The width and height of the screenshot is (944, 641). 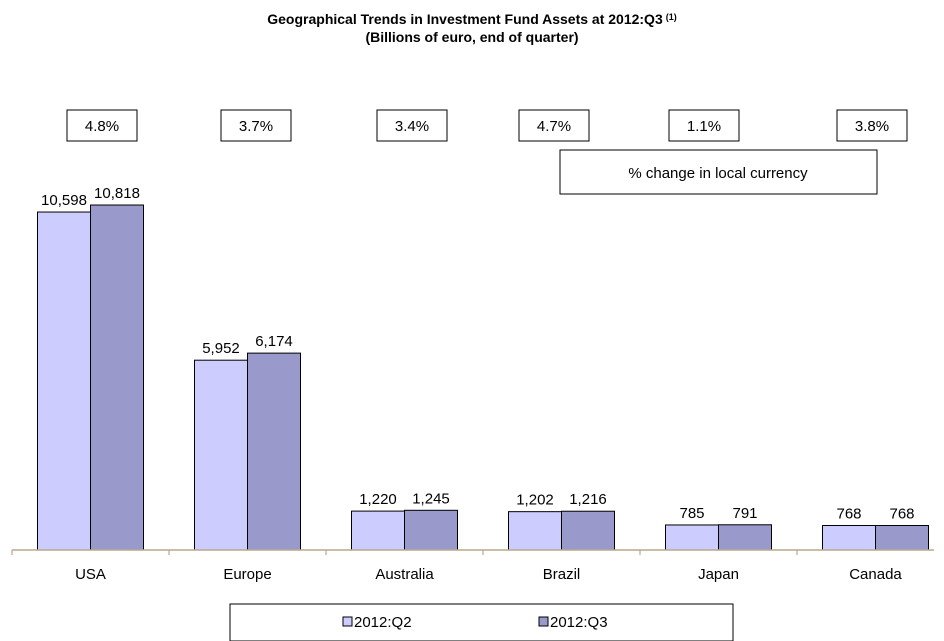 I want to click on value-label-japan-2012-q3: 791, so click(x=744, y=513).